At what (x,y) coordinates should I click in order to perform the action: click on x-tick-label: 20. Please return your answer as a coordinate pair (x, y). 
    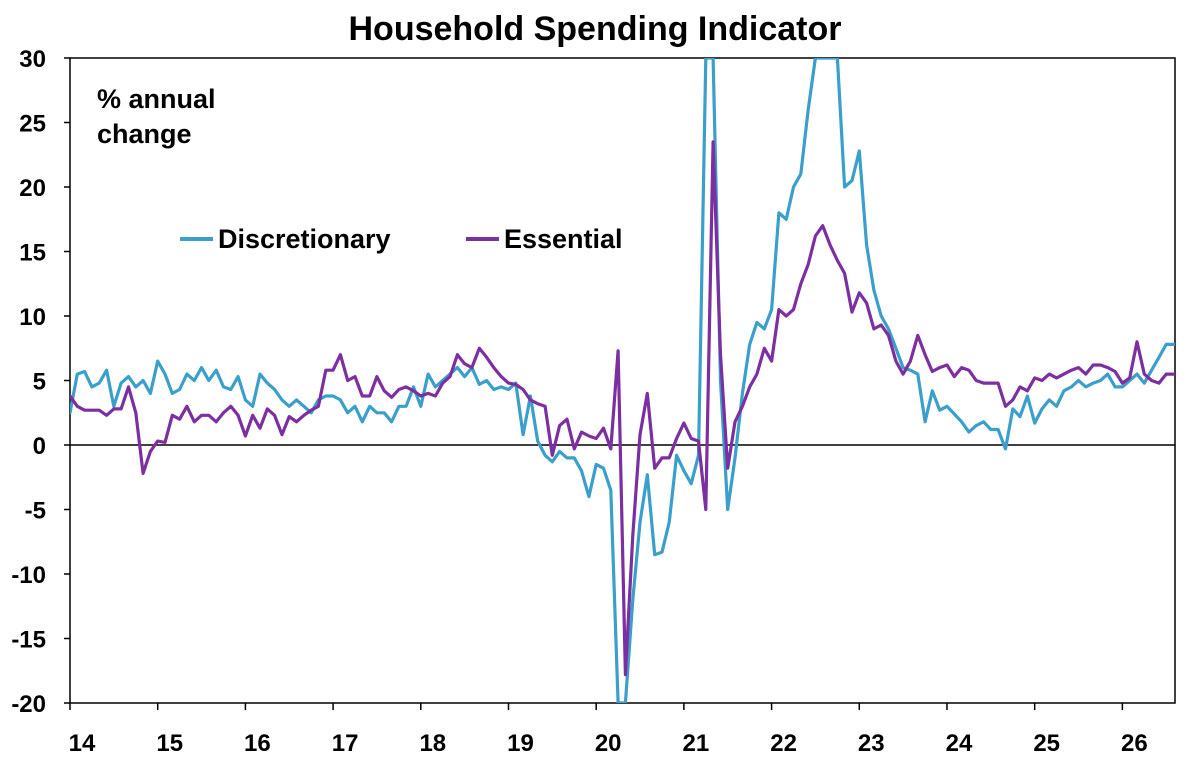
    Looking at the image, I should click on (608, 743).